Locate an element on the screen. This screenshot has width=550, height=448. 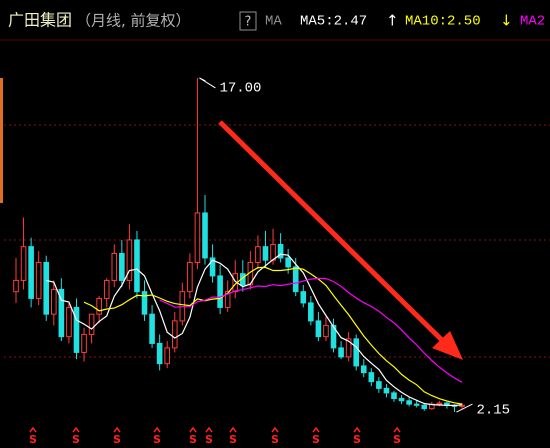
legend-trend: ↑ is located at coordinates (392, 21).